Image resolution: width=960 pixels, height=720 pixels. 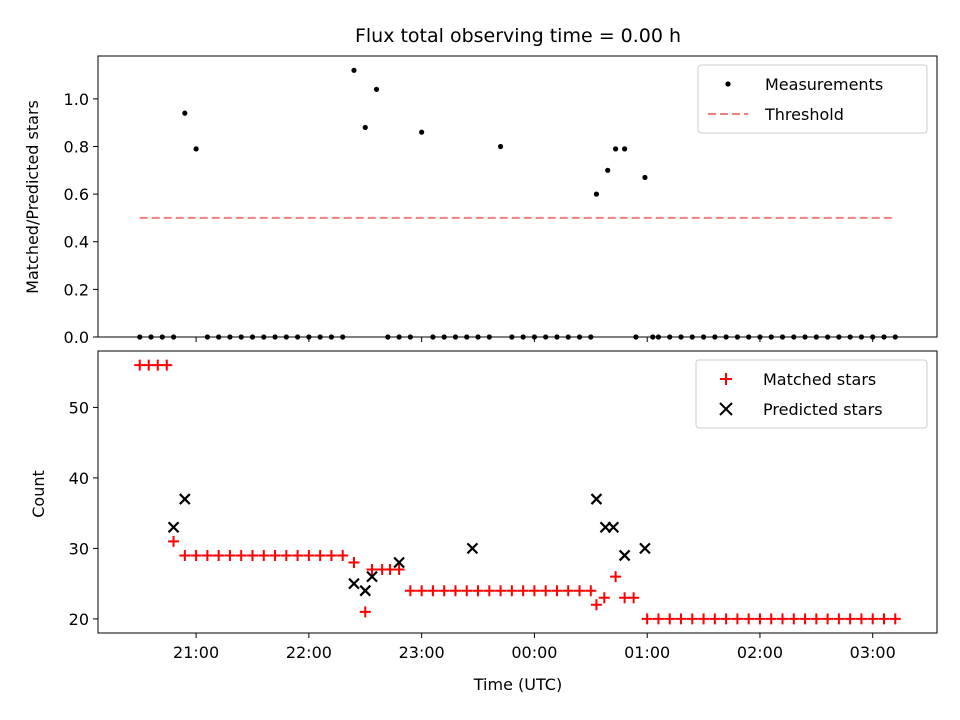 I want to click on top-y-tick-label: 0.8, so click(x=76, y=146).